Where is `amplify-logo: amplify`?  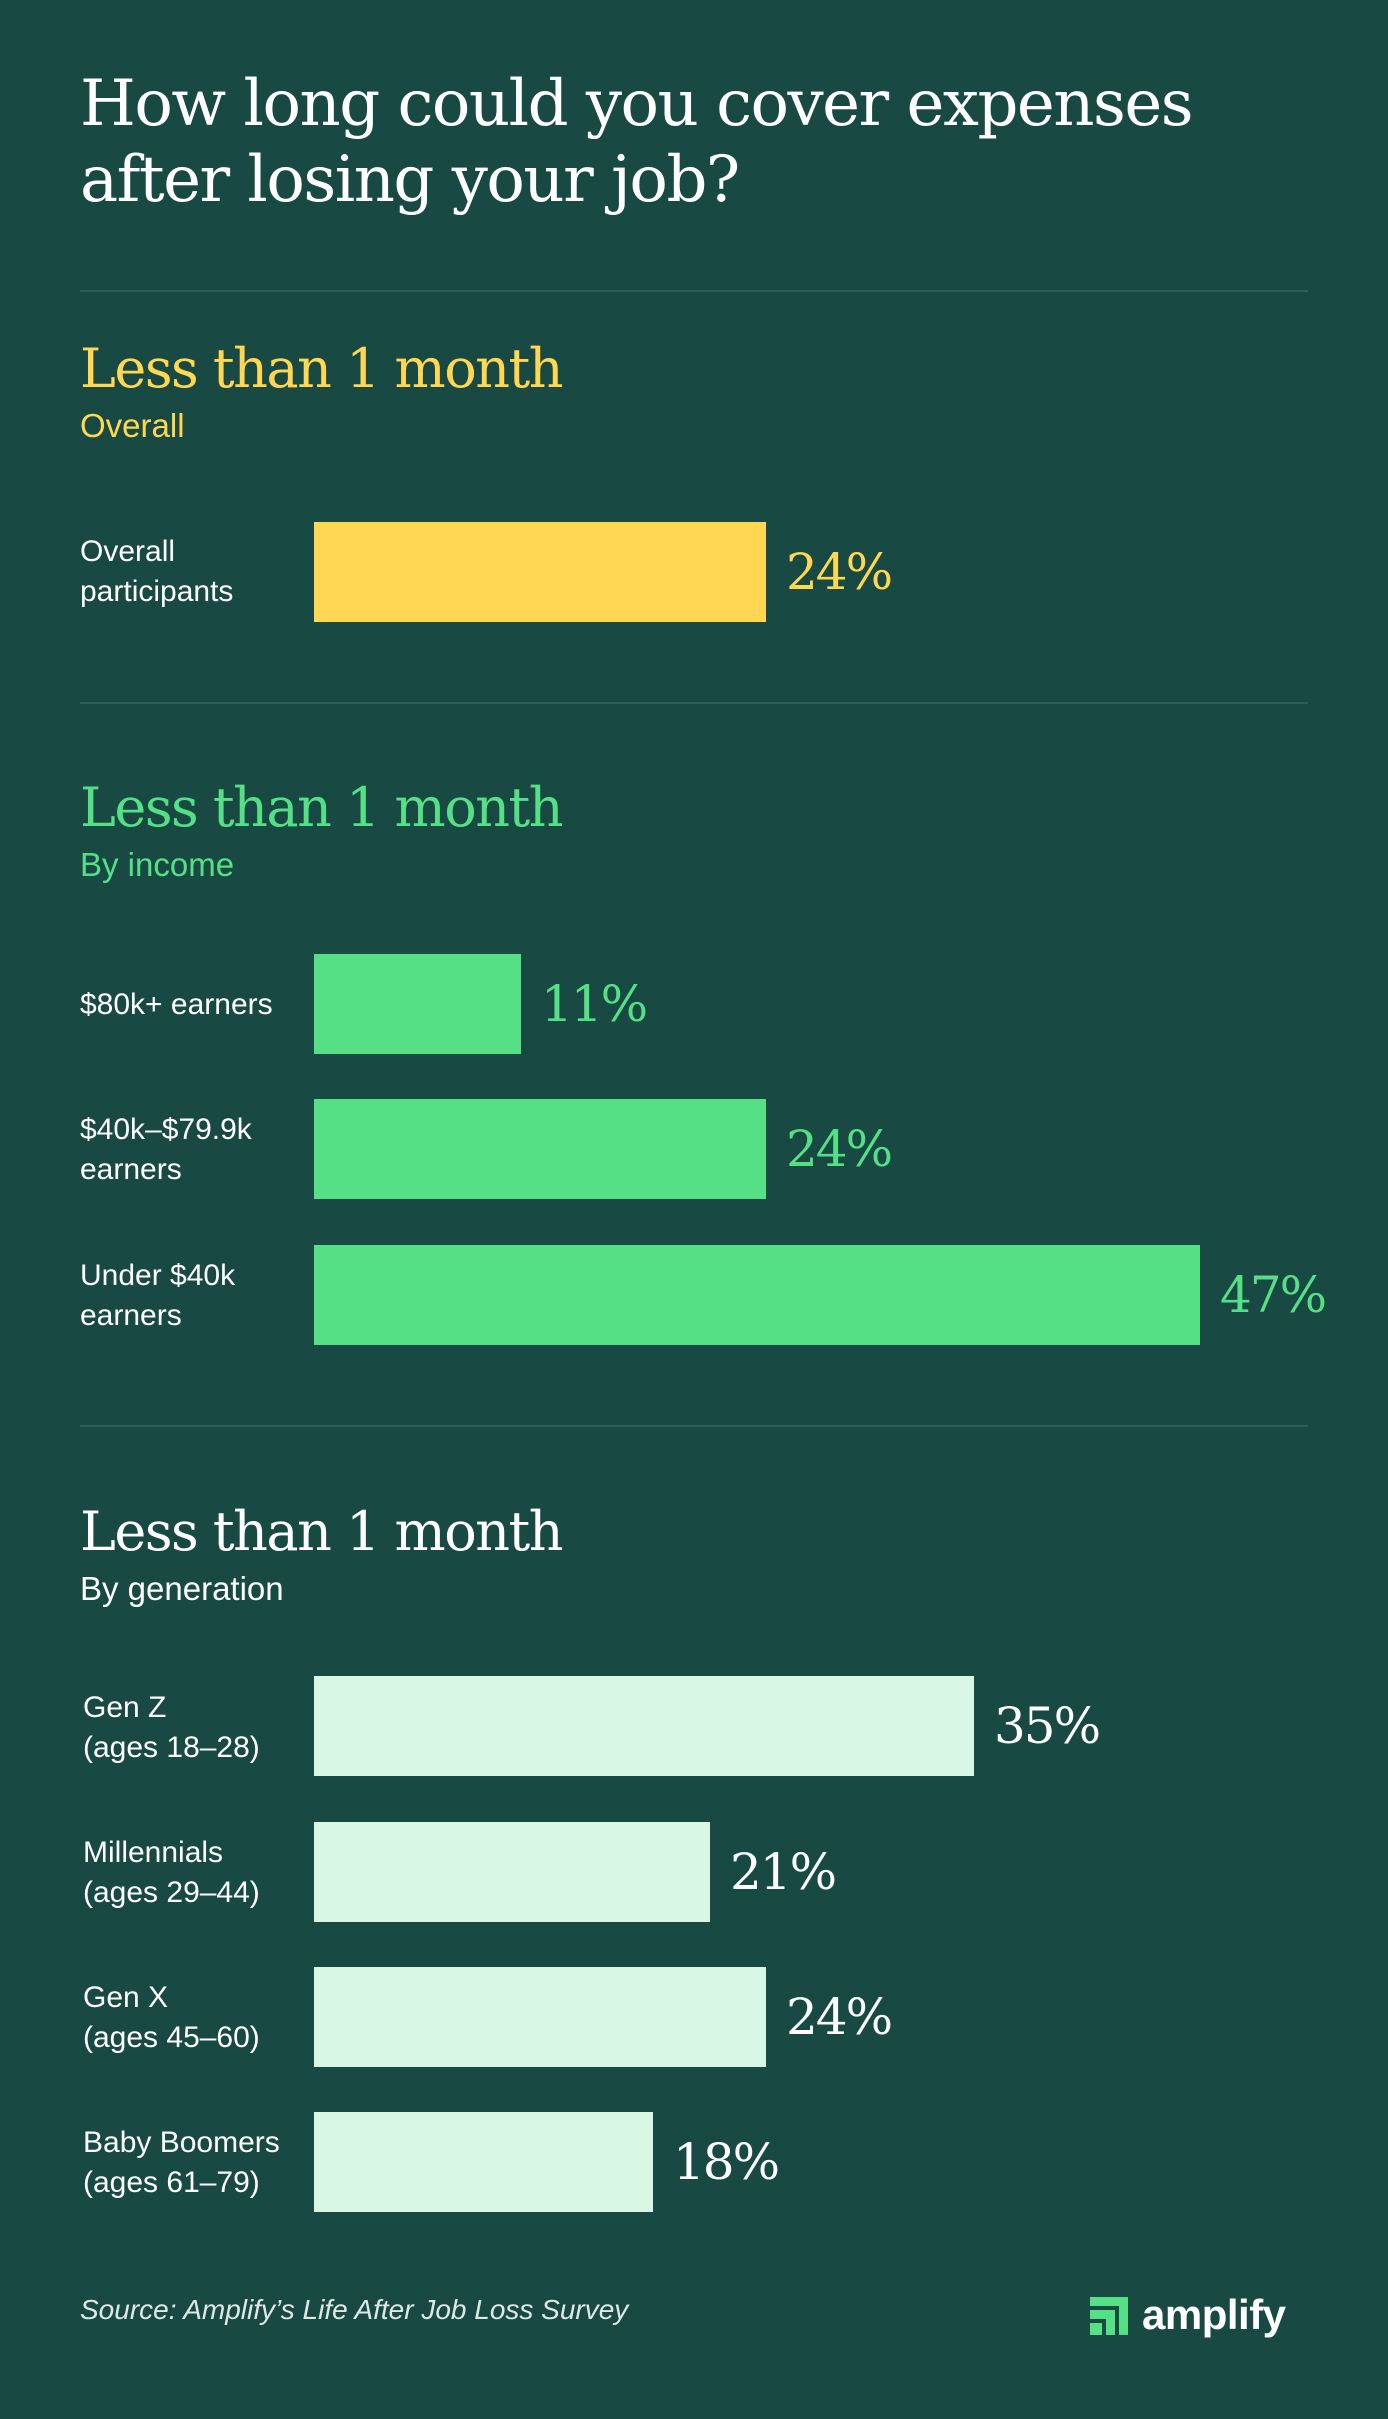 amplify-logo: amplify is located at coordinates (1187, 2315).